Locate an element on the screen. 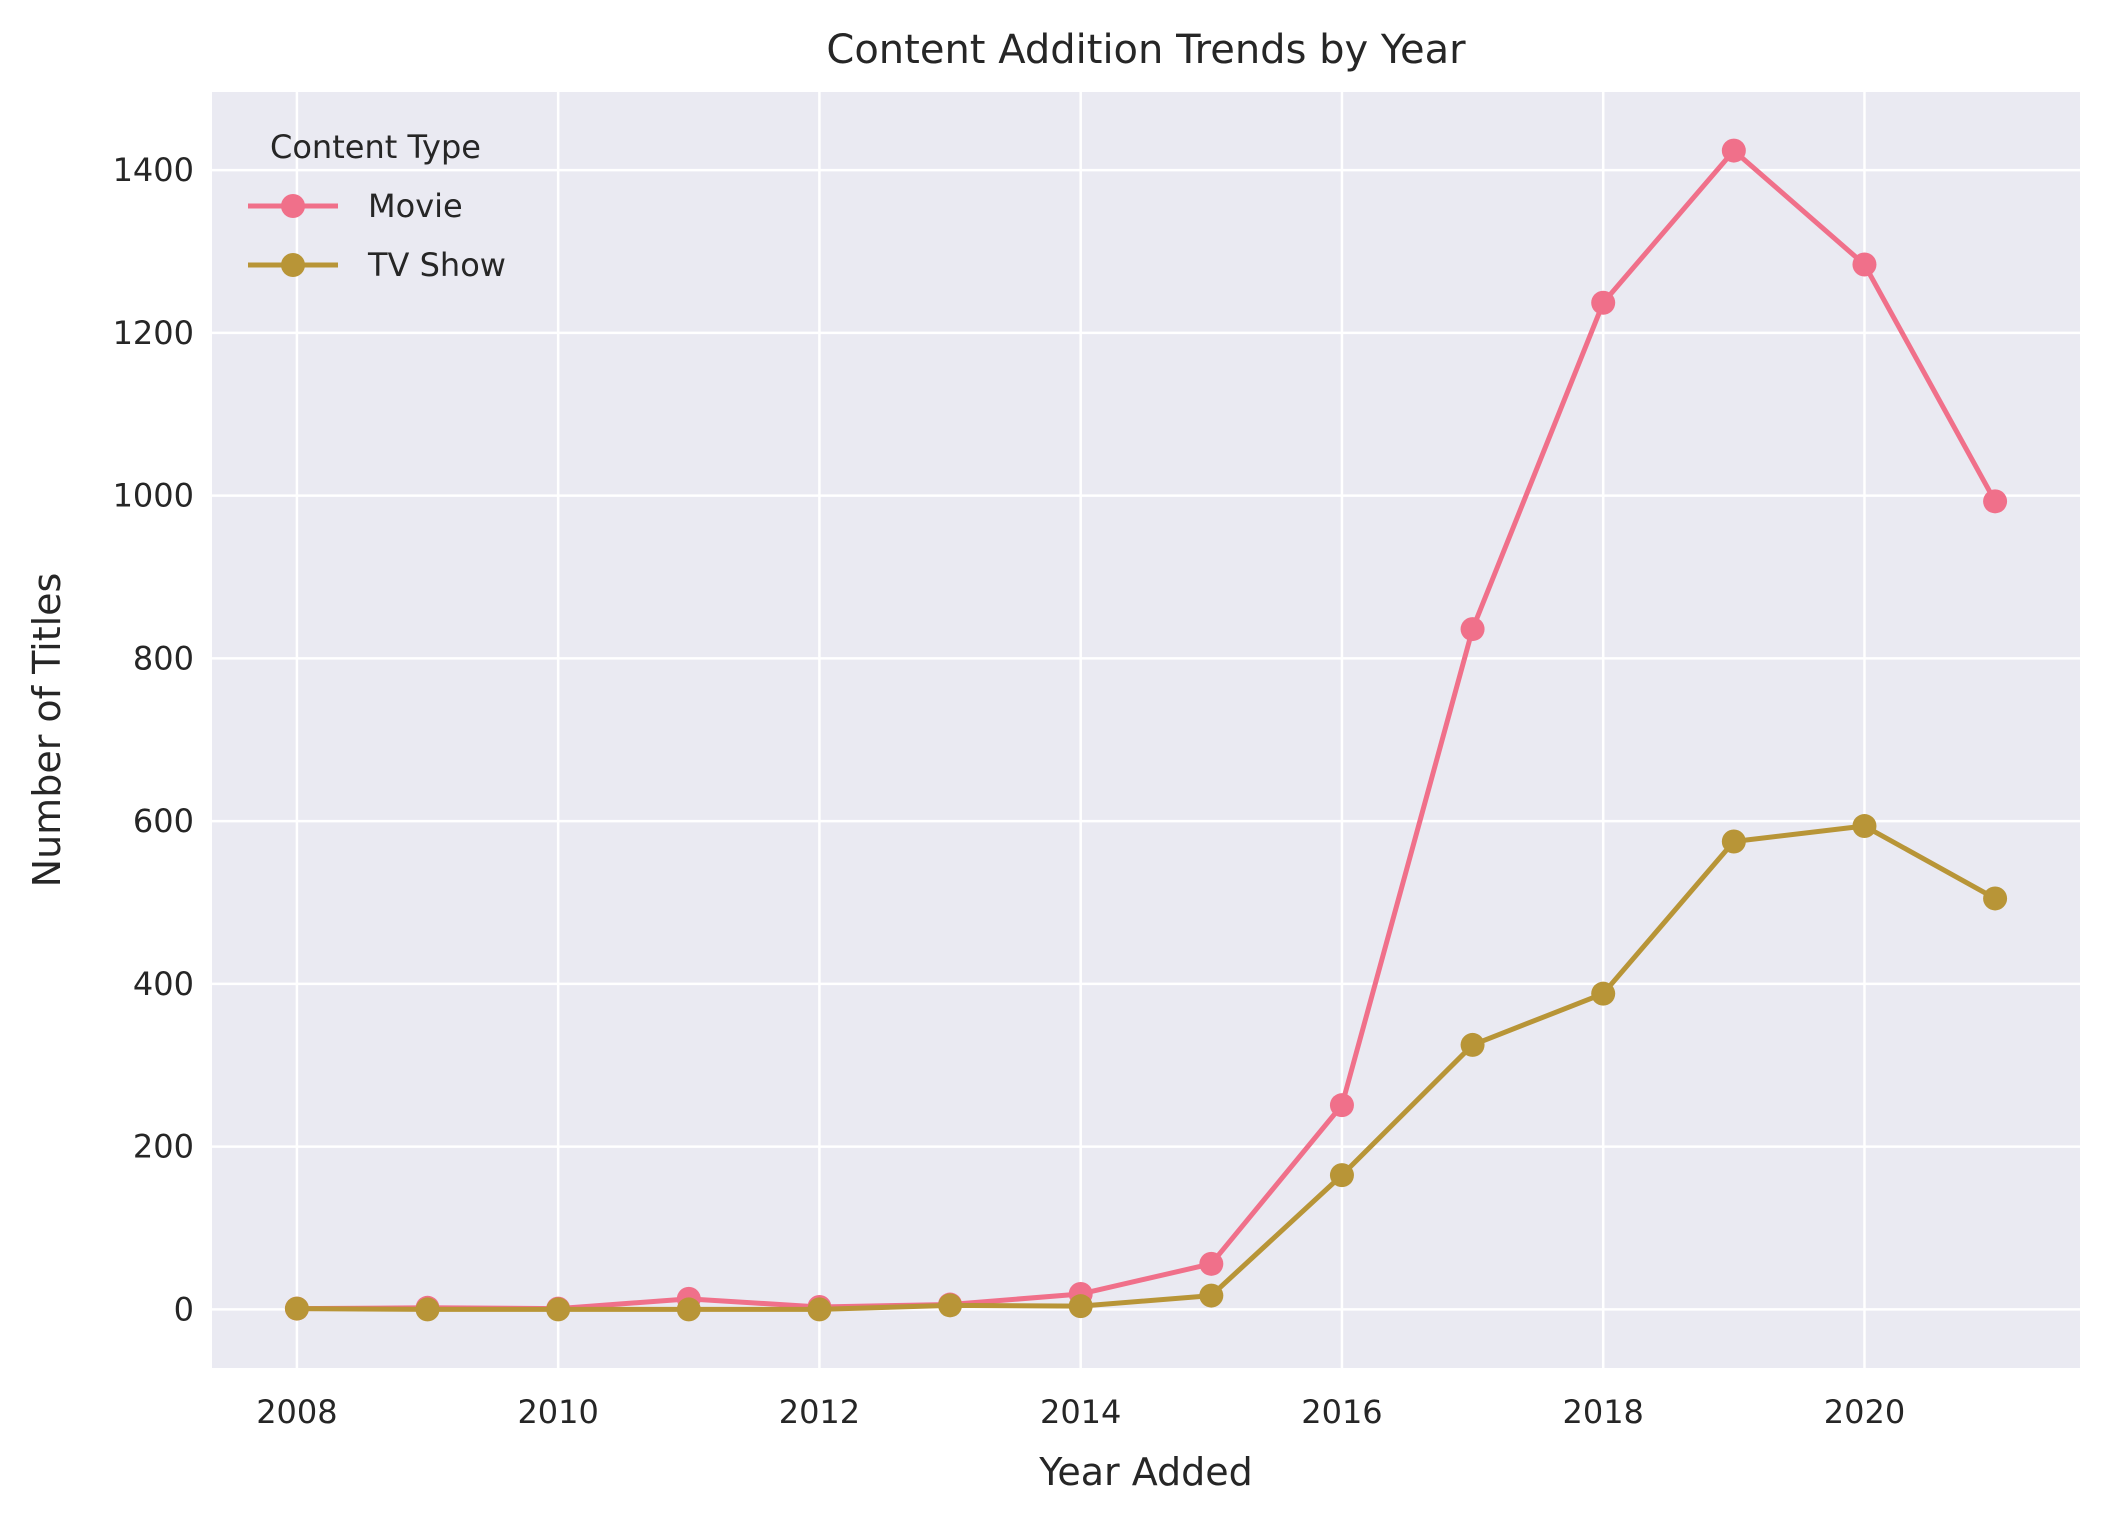  legend-marker-tv-show is located at coordinates (293, 265).